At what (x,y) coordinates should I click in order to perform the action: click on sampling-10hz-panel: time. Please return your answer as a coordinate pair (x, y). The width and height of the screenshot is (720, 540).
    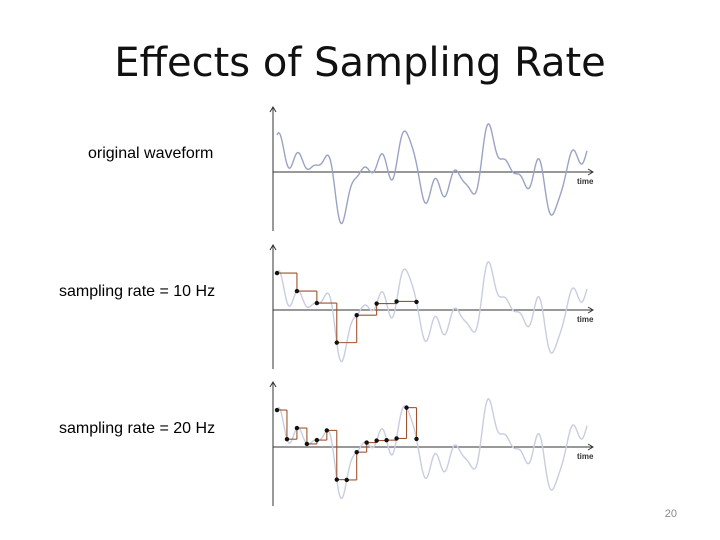
    Looking at the image, I should click on (431, 306).